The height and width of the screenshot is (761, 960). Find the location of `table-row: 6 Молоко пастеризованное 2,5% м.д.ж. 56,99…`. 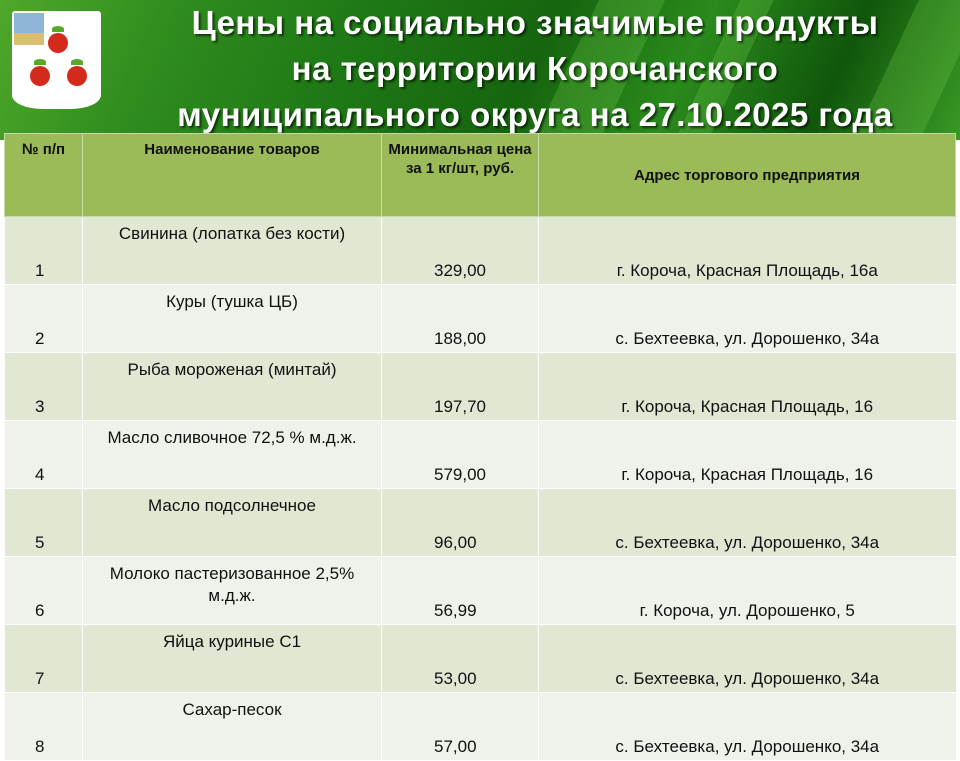

table-row: 6 Молоко пастеризованное 2,5% м.д.ж. 56,99… is located at coordinates (480, 590).